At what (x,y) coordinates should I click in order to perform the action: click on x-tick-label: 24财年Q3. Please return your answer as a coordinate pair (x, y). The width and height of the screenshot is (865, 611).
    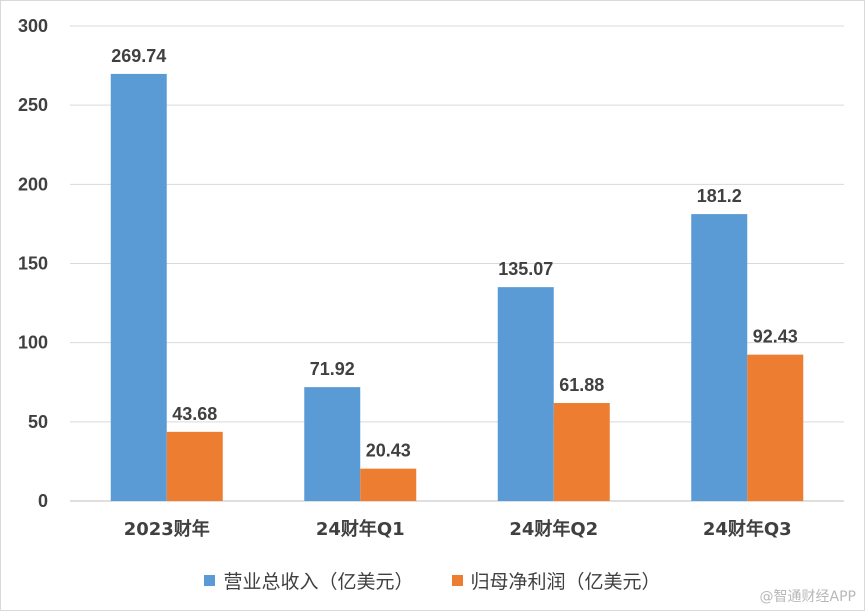
    Looking at the image, I should click on (747, 529).